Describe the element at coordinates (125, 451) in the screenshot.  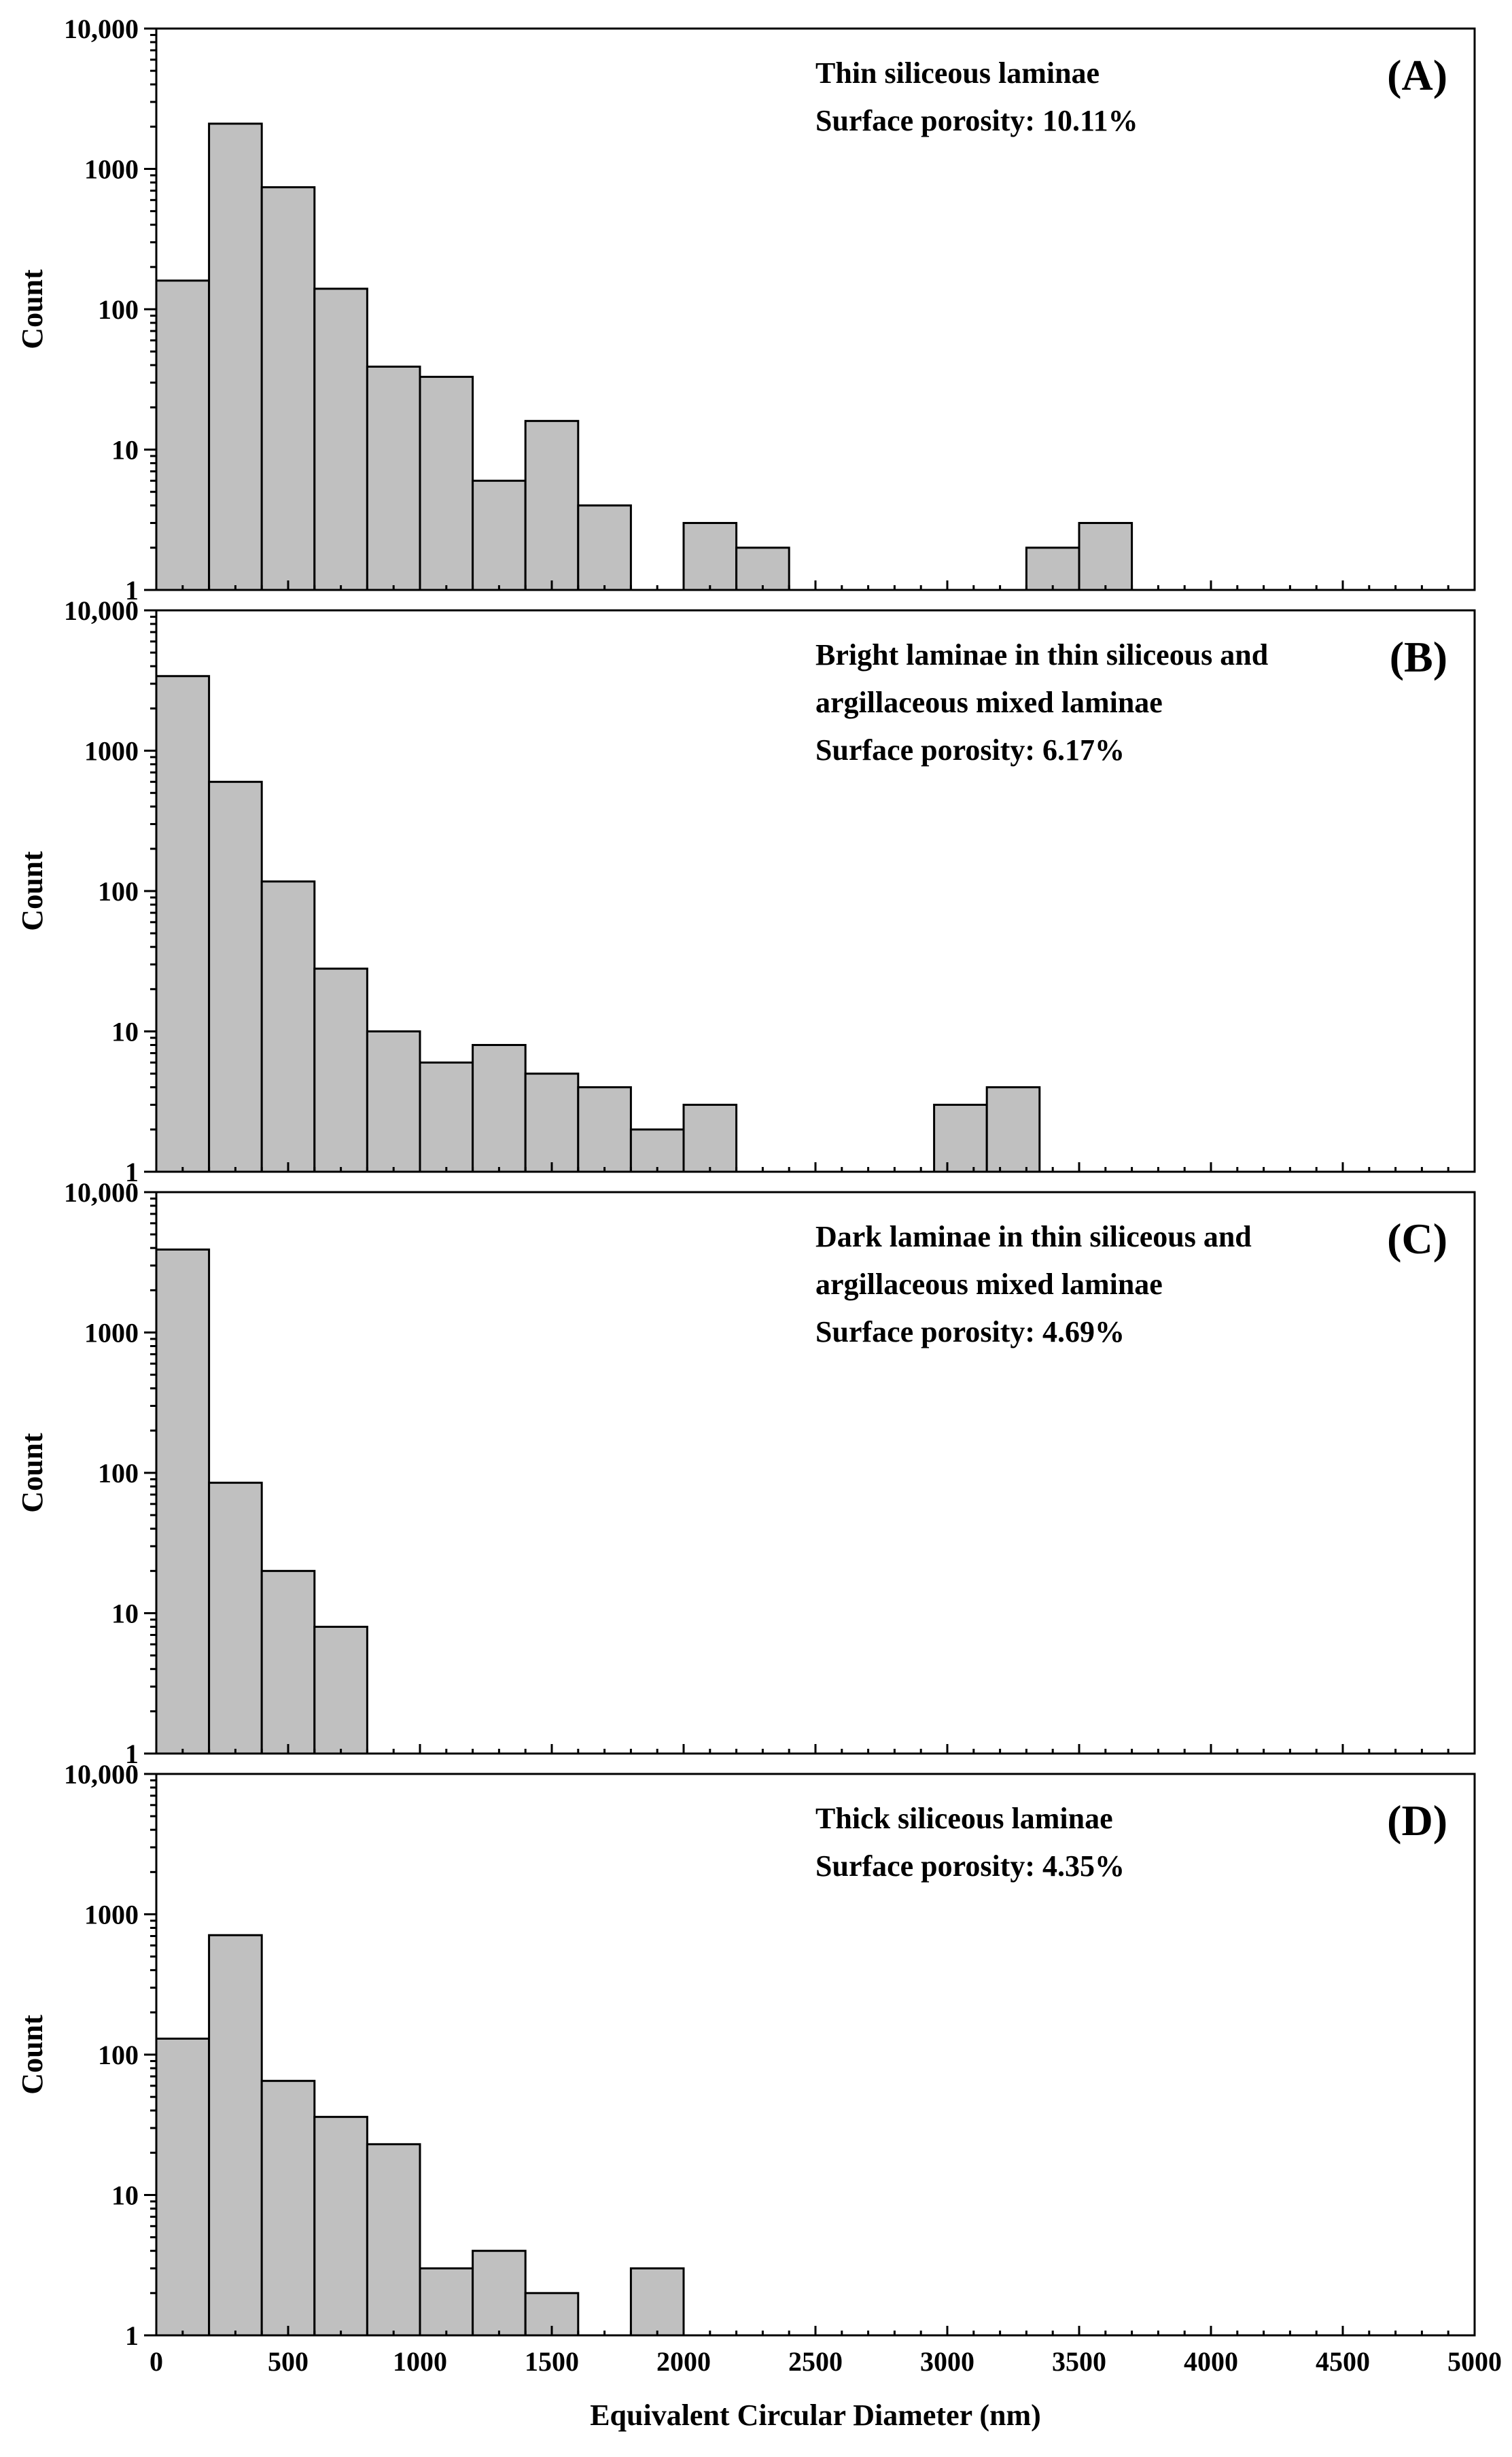
I see `panel-a-y-tick-label-1: 10` at that location.